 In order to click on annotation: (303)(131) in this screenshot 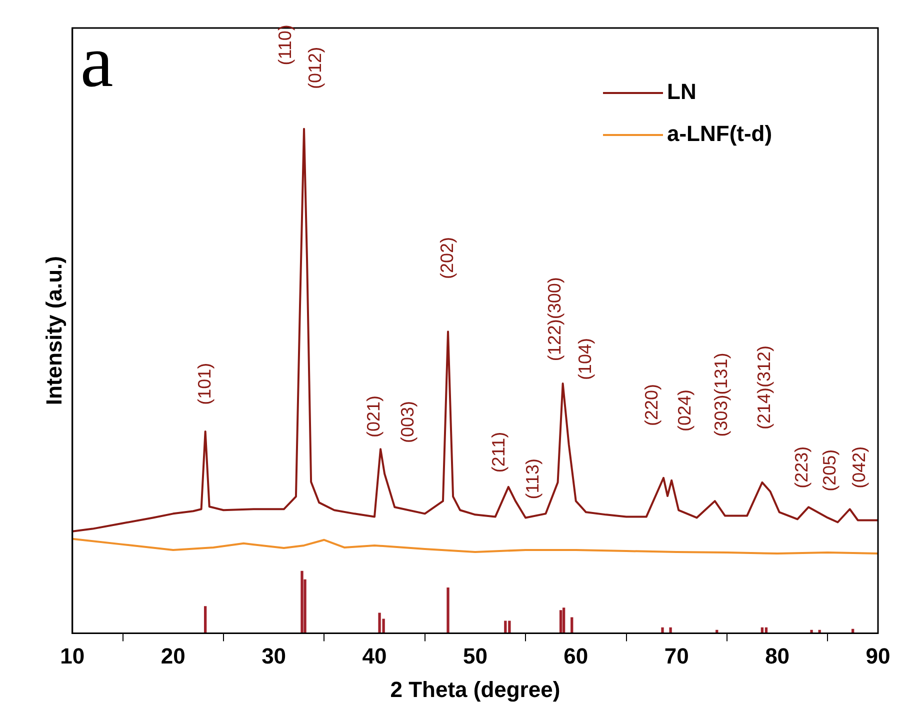, I will do `click(720, 394)`.